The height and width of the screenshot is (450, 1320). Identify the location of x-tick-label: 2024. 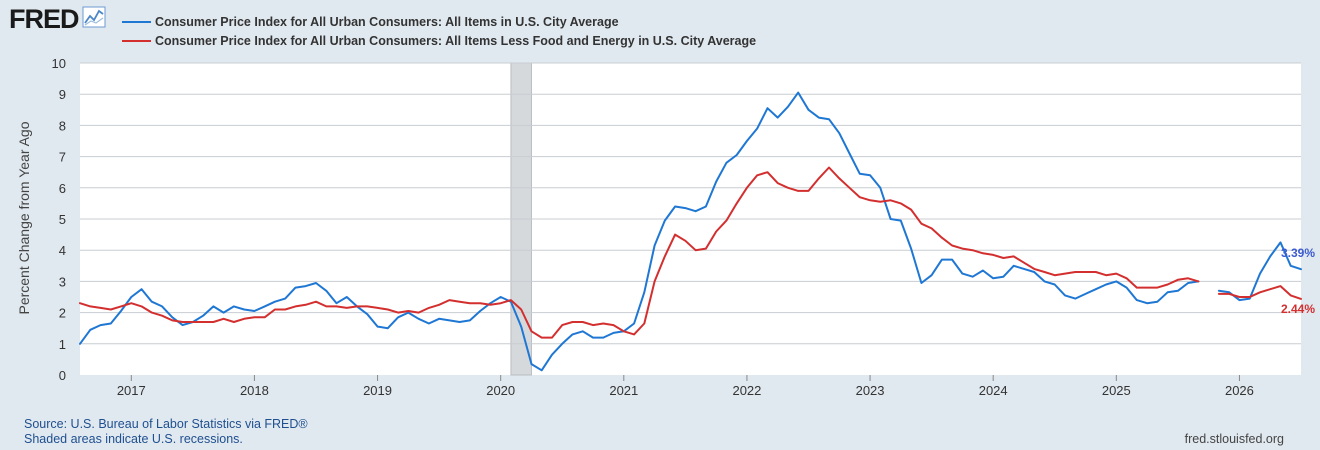
(993, 390).